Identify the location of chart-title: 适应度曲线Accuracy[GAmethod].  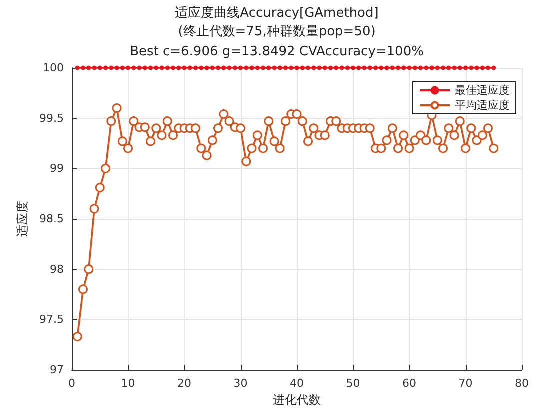
(277, 13).